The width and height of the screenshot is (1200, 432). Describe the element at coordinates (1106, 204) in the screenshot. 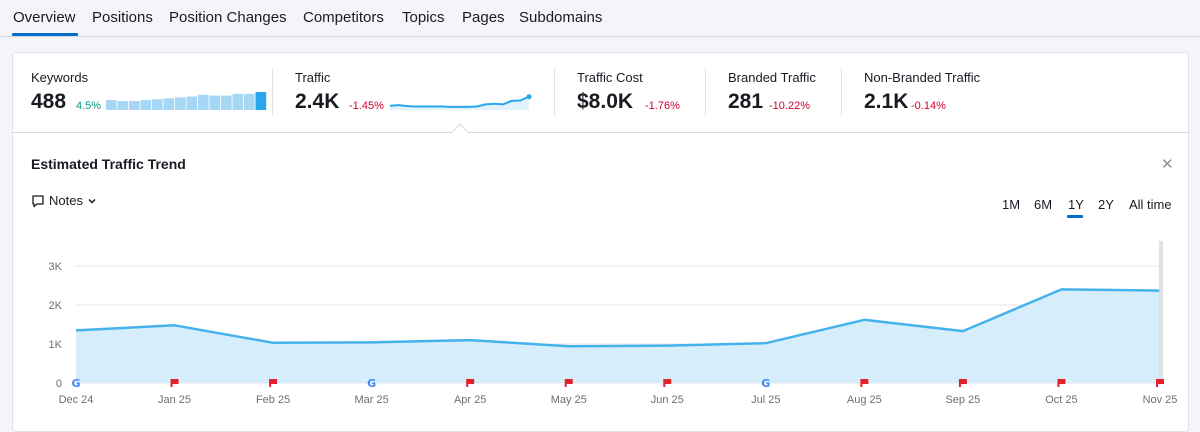

I see `range-2y: 2Y` at that location.